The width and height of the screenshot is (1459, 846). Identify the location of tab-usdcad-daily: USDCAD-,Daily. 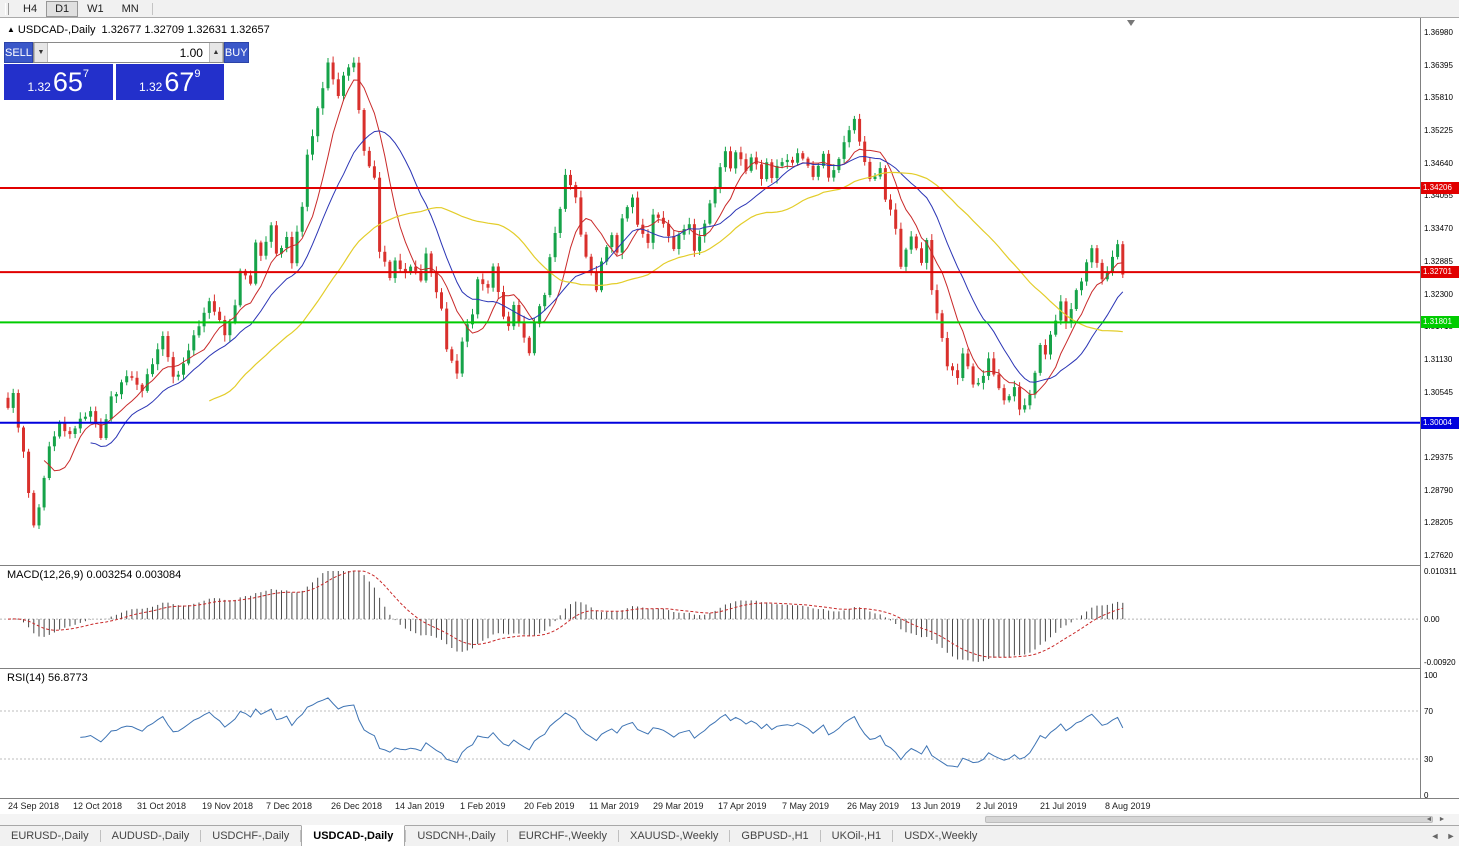
(353, 835).